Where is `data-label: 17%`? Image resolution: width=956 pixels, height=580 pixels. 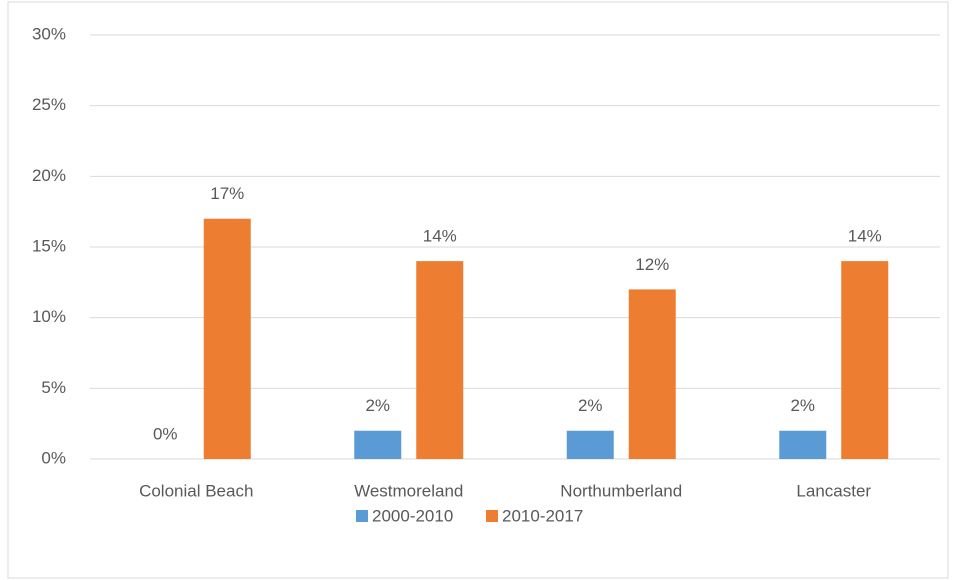
data-label: 17% is located at coordinates (227, 193).